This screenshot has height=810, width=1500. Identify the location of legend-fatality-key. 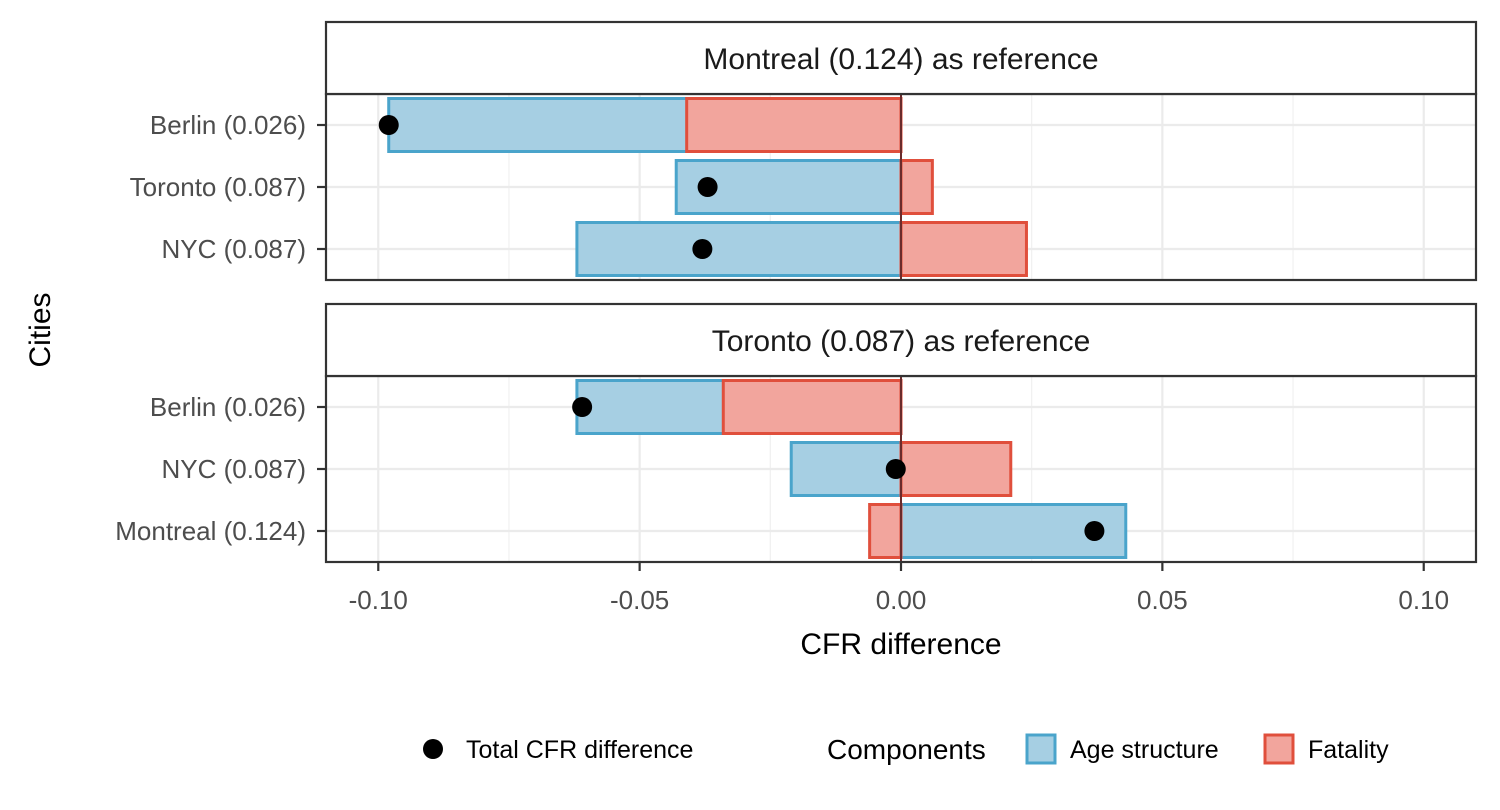
(1279, 749).